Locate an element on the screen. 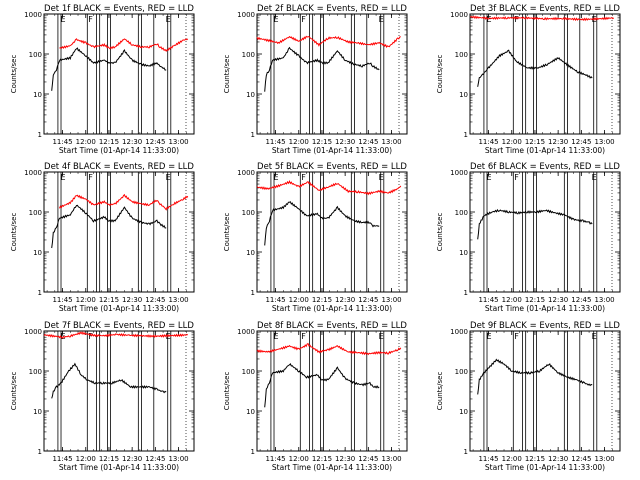  chart-title: Det 1f BLACK = Events, RED = LLD is located at coordinates (119, 9).